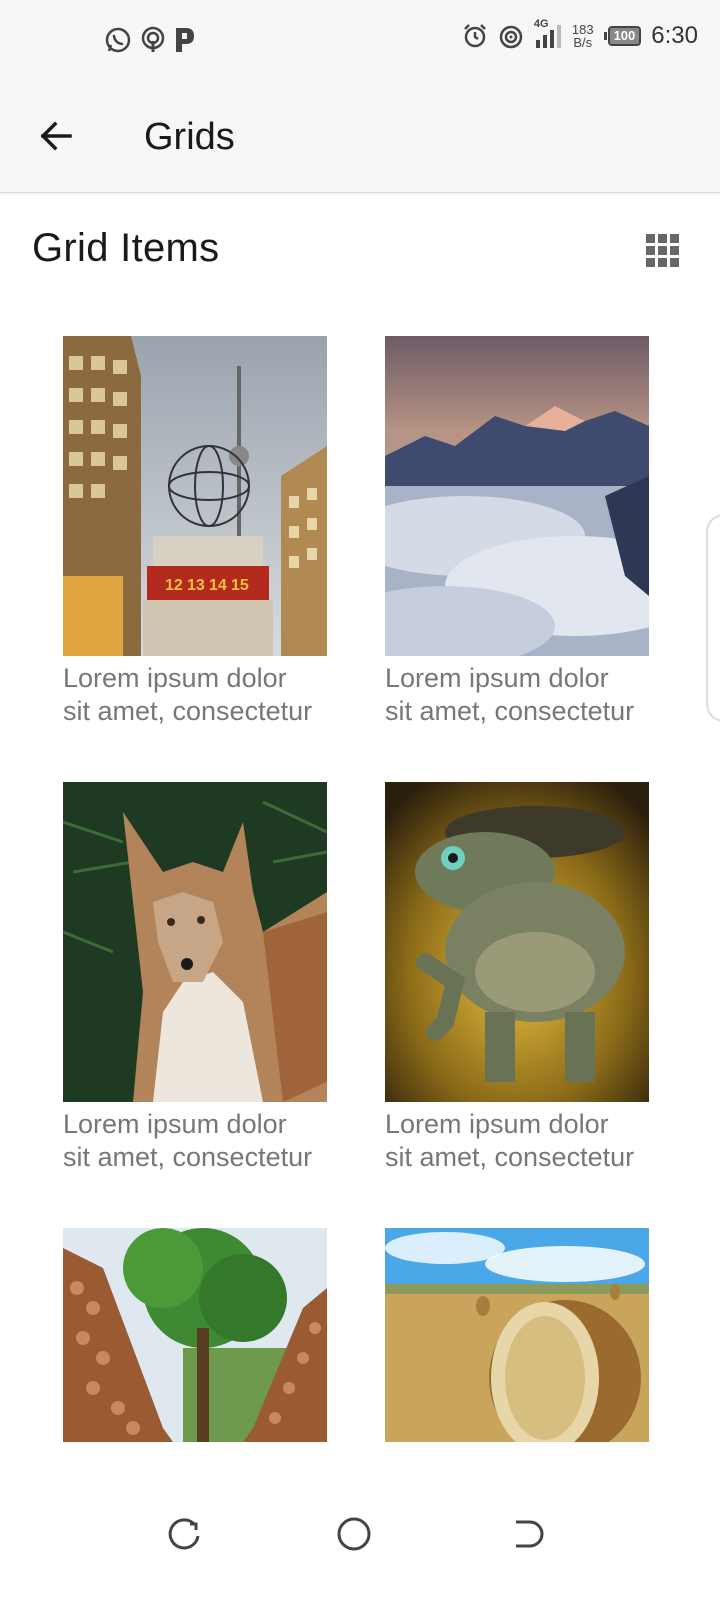 Image resolution: width=720 pixels, height=1600 pixels. I want to click on signal-indicator: 4G, so click(548, 34).